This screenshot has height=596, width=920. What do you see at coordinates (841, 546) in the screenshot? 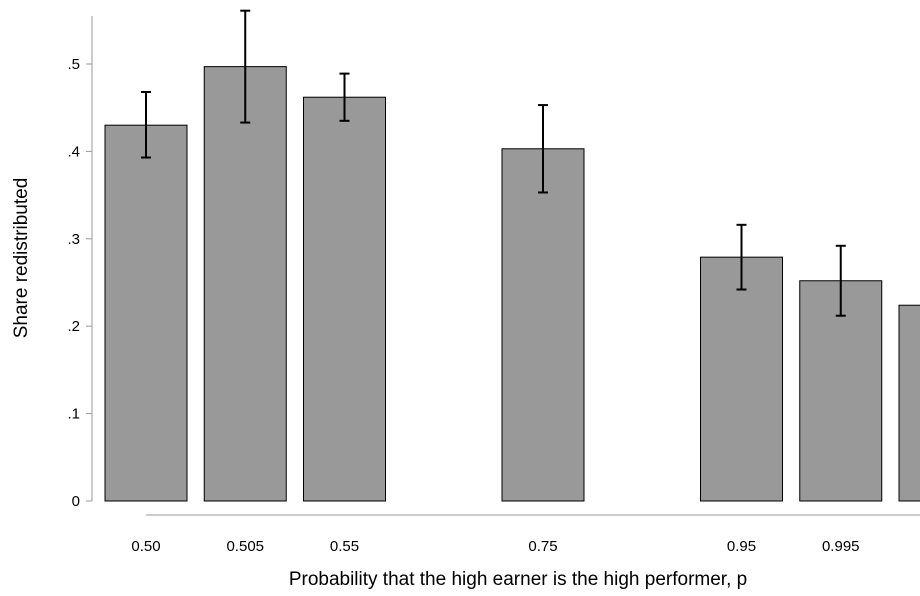
I see `x-tick-label: 0.995` at bounding box center [841, 546].